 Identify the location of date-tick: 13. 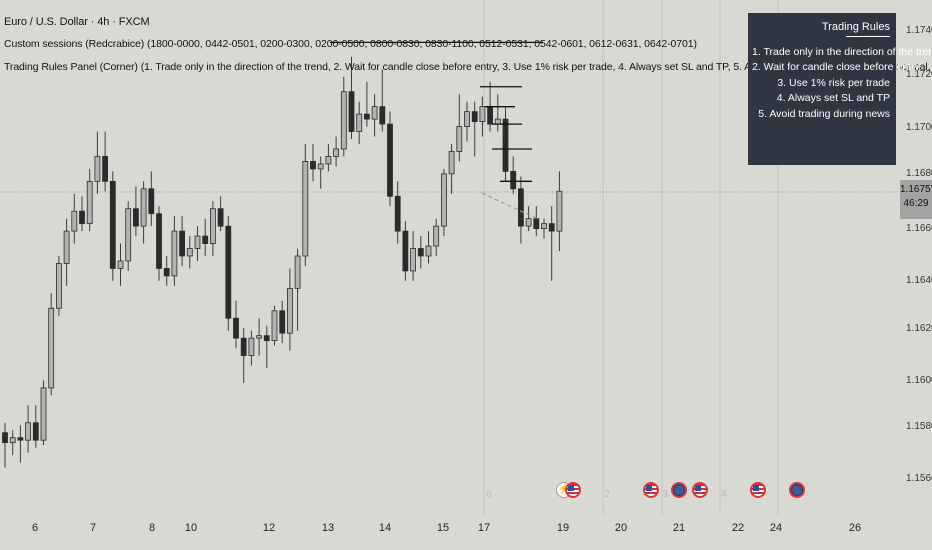
(328, 528).